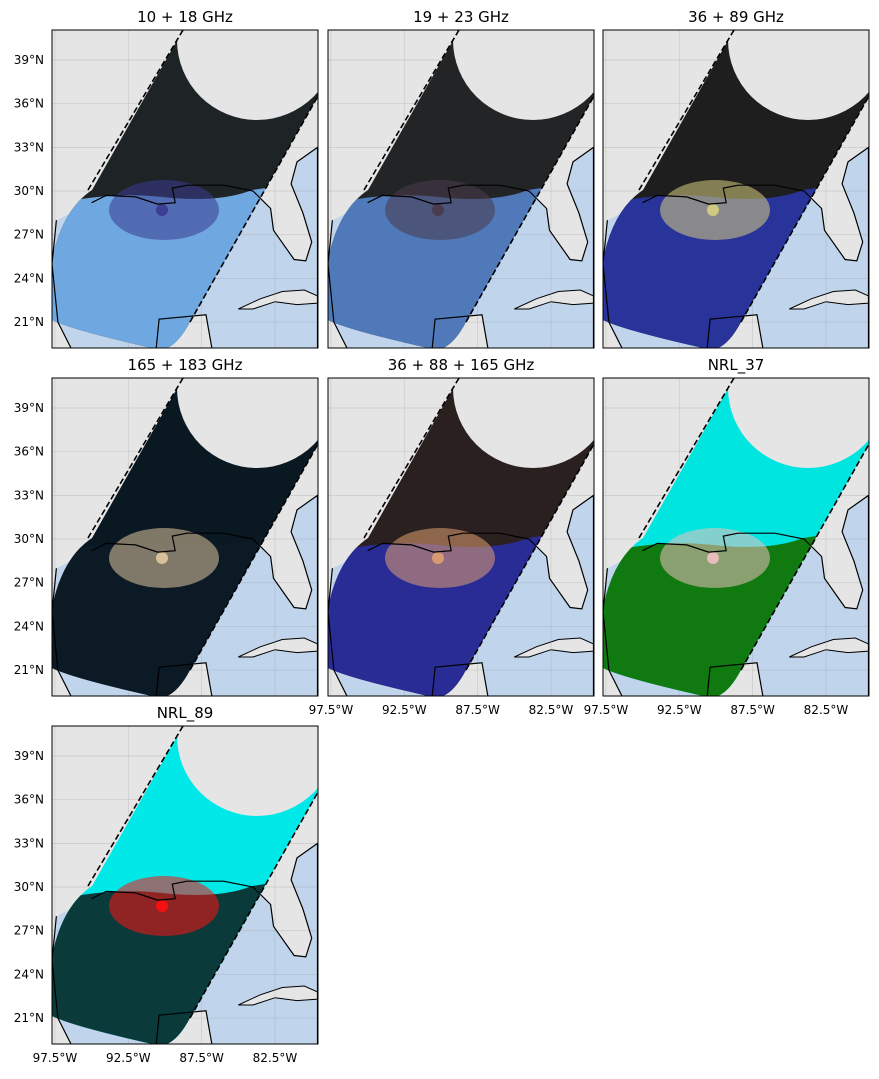  Describe the element at coordinates (185, 17) in the screenshot. I see `panel-title: 10 + 18 GHz` at that location.